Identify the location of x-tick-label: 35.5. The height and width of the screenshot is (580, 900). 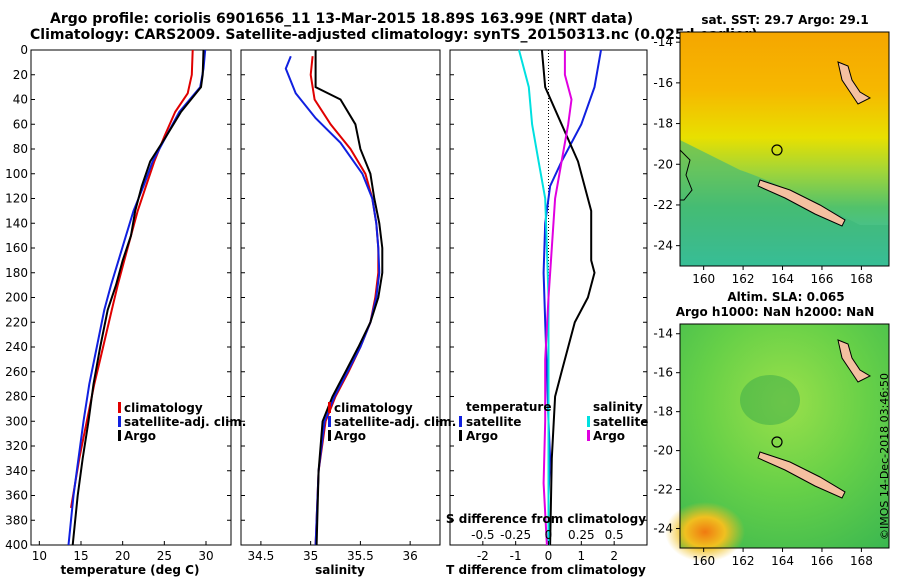
(360, 556).